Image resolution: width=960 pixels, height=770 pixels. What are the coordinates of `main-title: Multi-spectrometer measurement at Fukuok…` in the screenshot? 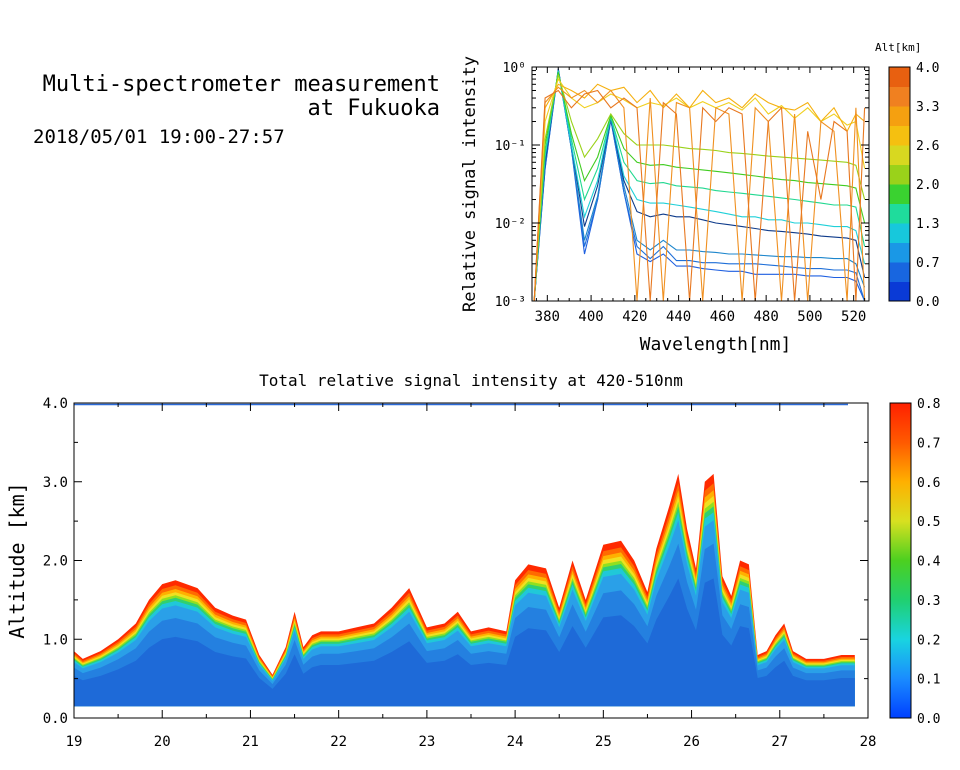 It's located at (226, 97).